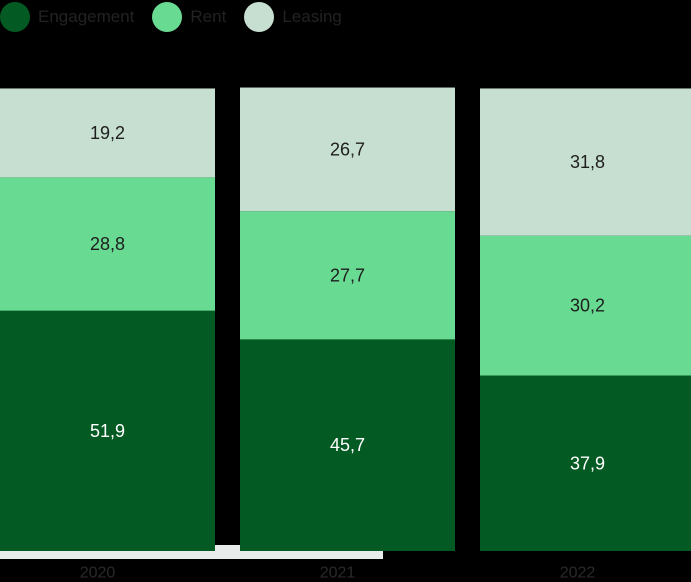 The width and height of the screenshot is (691, 582). I want to click on data-label: 51,9, so click(107, 431).